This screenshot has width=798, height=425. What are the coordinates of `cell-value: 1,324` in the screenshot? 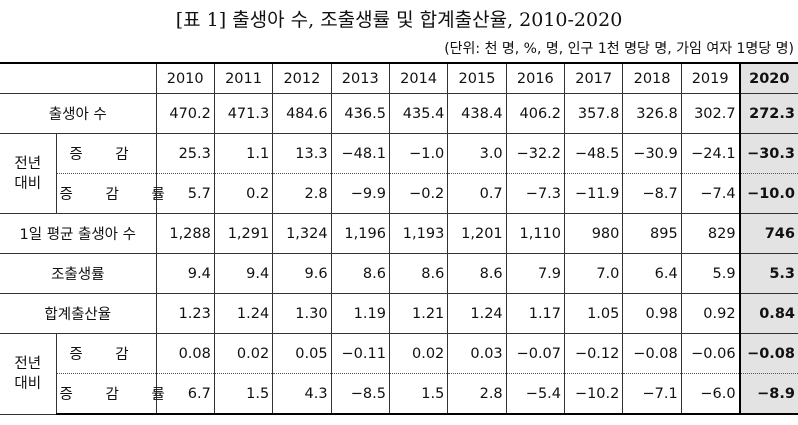 It's located at (302, 233).